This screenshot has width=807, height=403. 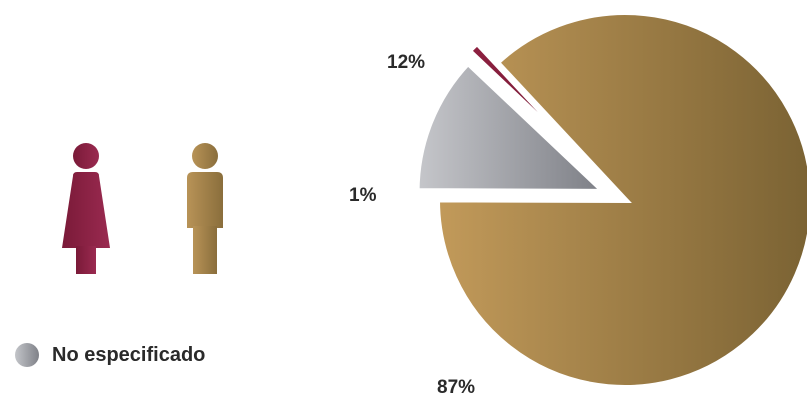 I want to click on legend: No especificado, so click(x=110, y=355).